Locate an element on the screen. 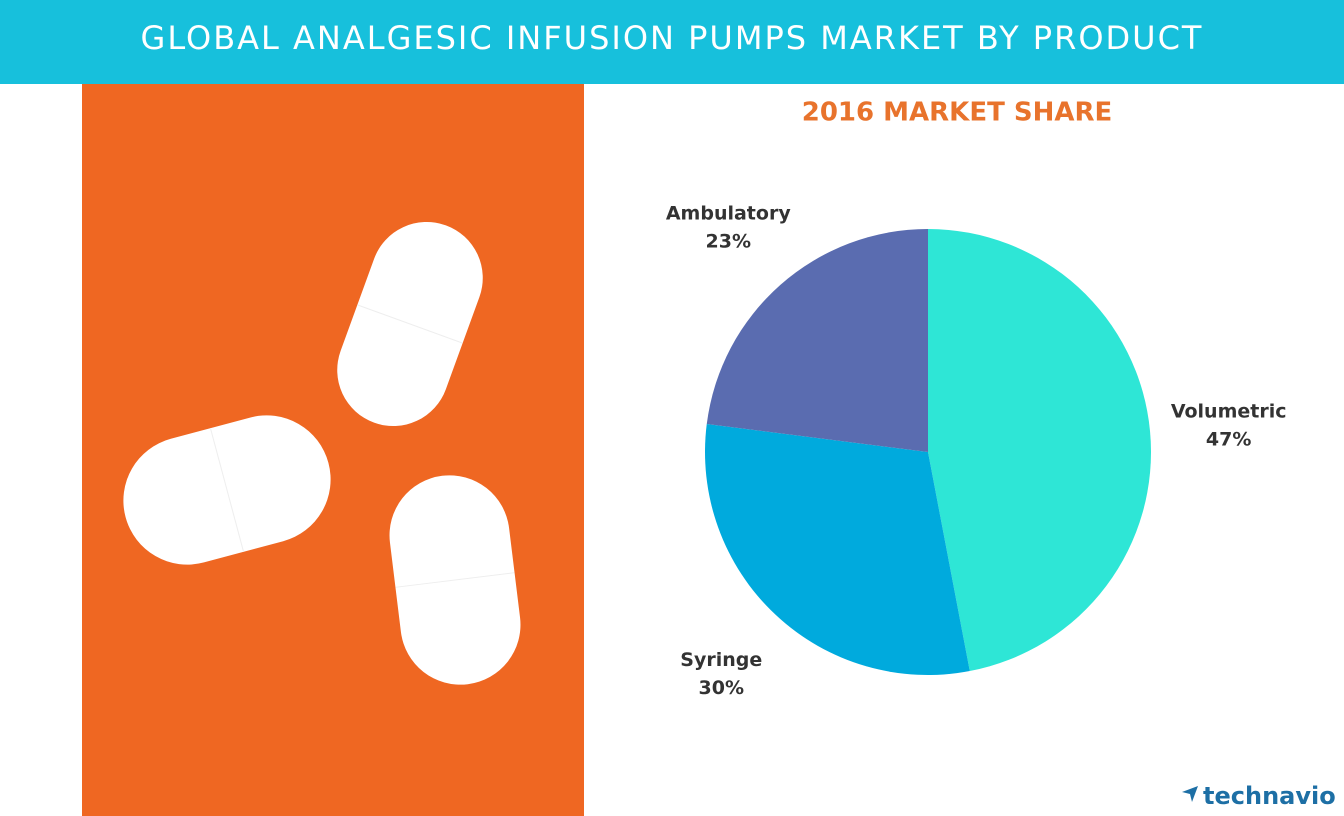 This screenshot has width=1344, height=816. slice-value: 23% is located at coordinates (728, 241).